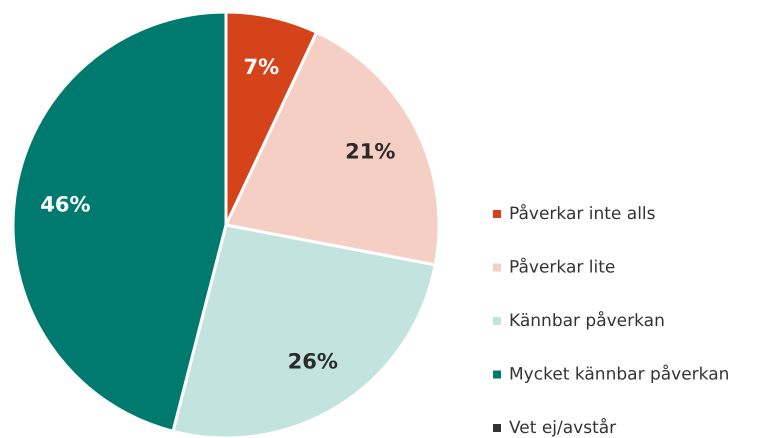 Image resolution: width=758 pixels, height=438 pixels. Describe the element at coordinates (582, 214) in the screenshot. I see `legend-label: Påverkar inte alls` at that location.